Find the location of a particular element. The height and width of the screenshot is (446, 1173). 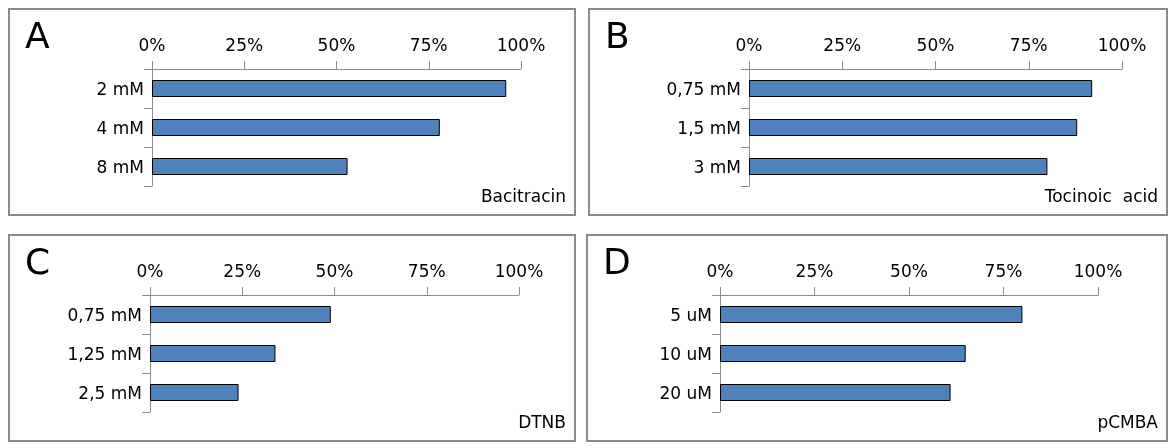

y-tick-label: 4 mM is located at coordinates (120, 127).